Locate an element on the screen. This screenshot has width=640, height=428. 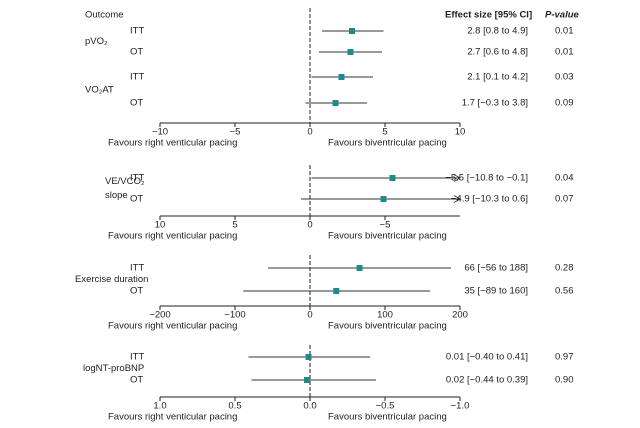
effect-label: 35 [−89 to 160] is located at coordinates (496, 291).